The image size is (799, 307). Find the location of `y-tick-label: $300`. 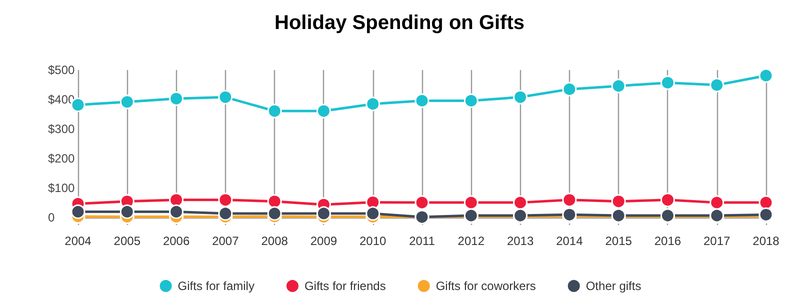

y-tick-label: $300 is located at coordinates (62, 129).